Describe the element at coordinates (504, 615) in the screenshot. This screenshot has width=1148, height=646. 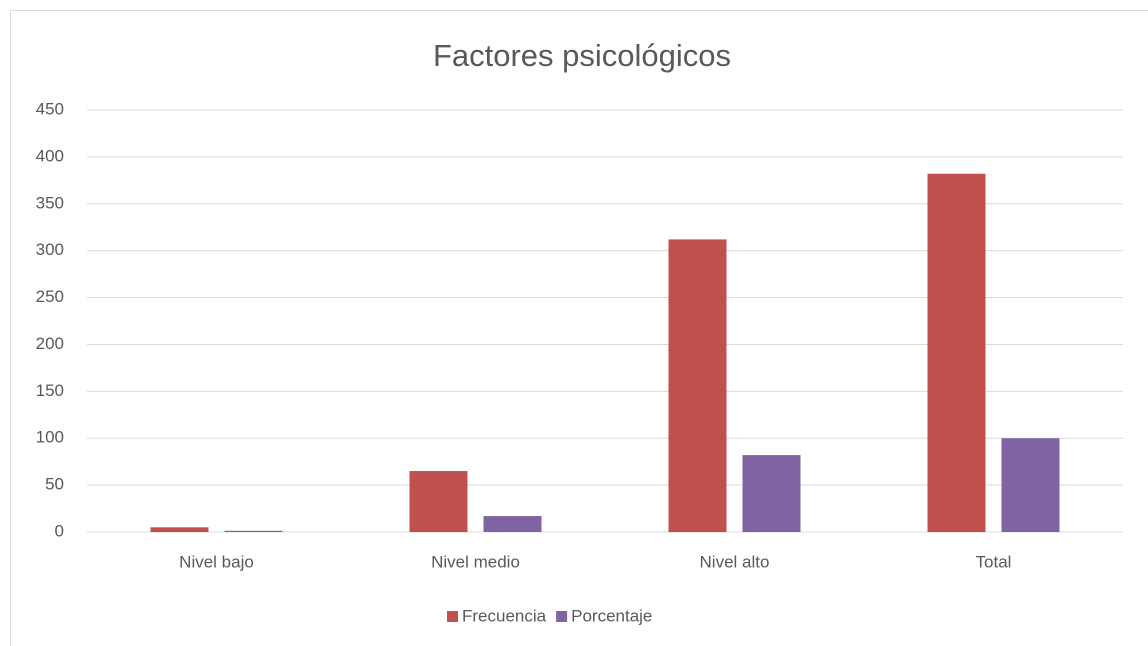
I see `legend-label: Frecuencia` at that location.